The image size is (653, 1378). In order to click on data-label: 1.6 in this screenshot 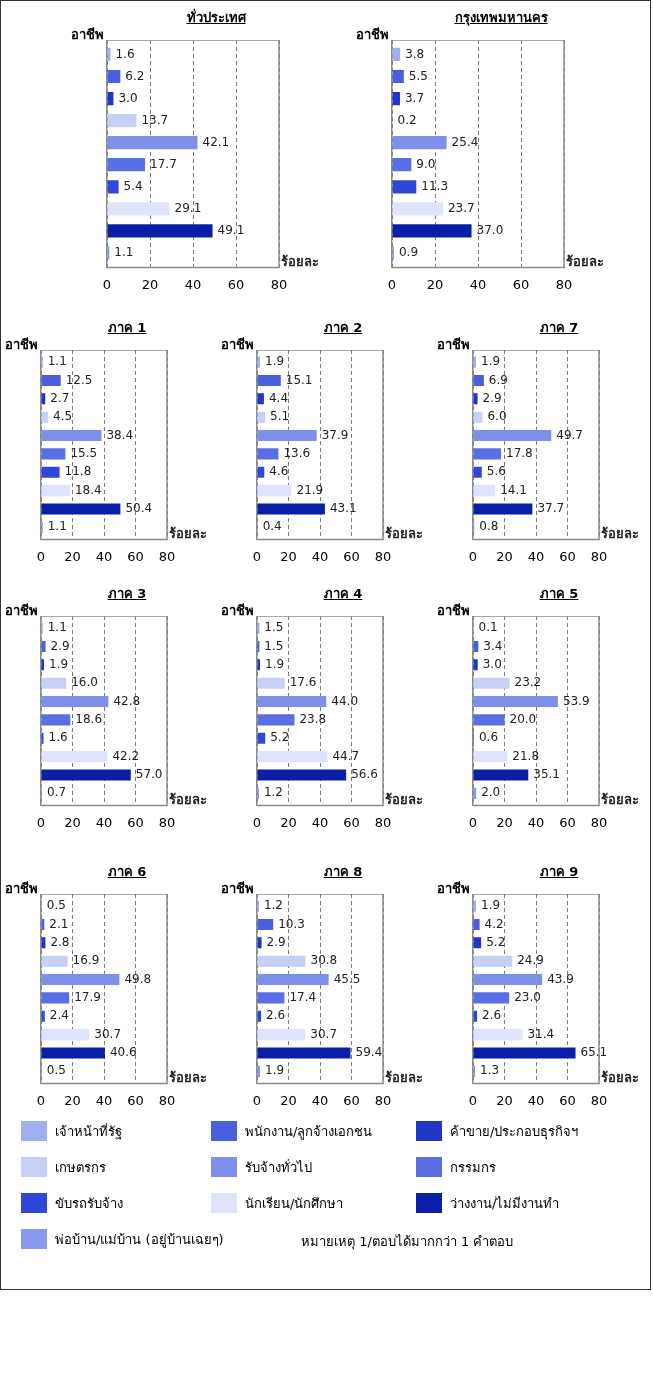, I will do `click(125, 53)`.